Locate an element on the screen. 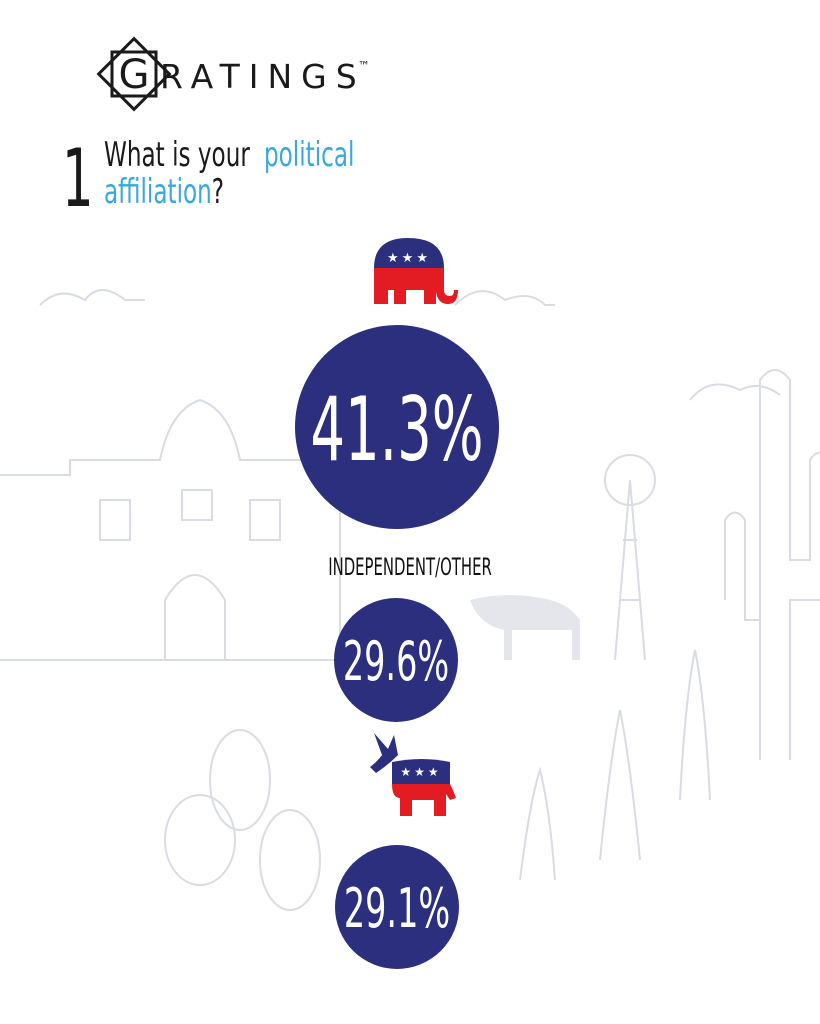  democrat-icon: ★★★ is located at coordinates (413, 774).